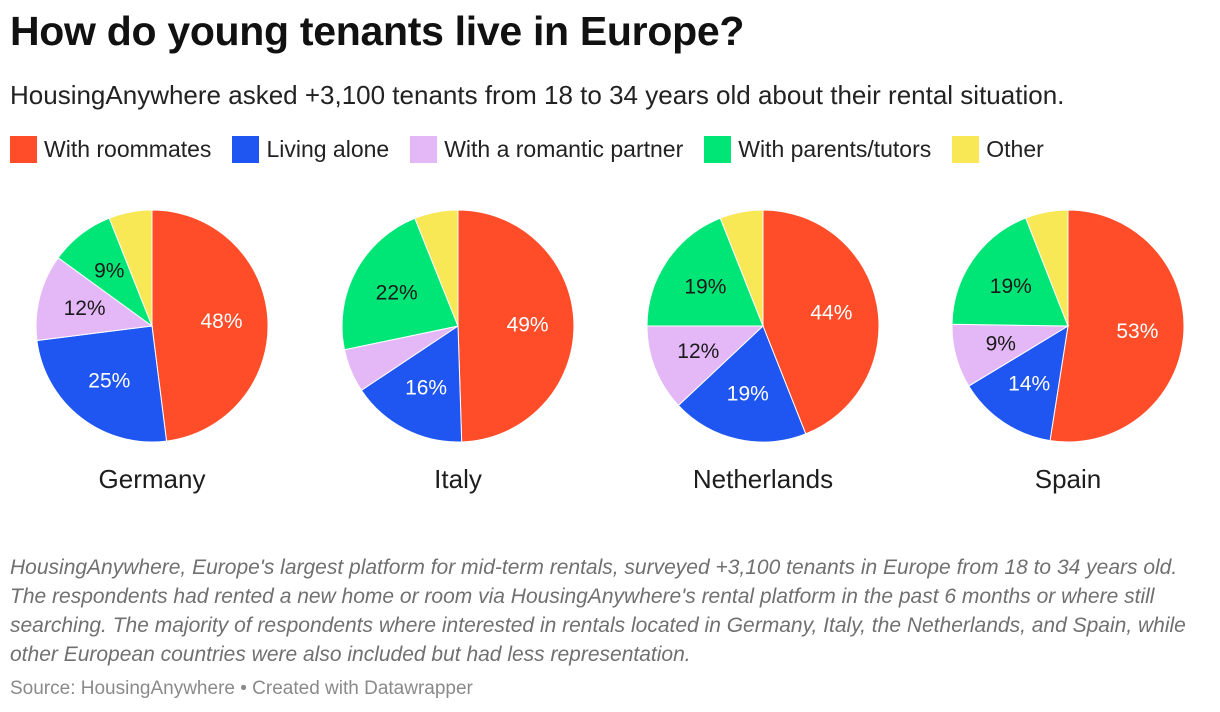 This screenshot has height=712, width=1220. I want to click on legend-swatch-roommates, so click(23, 149).